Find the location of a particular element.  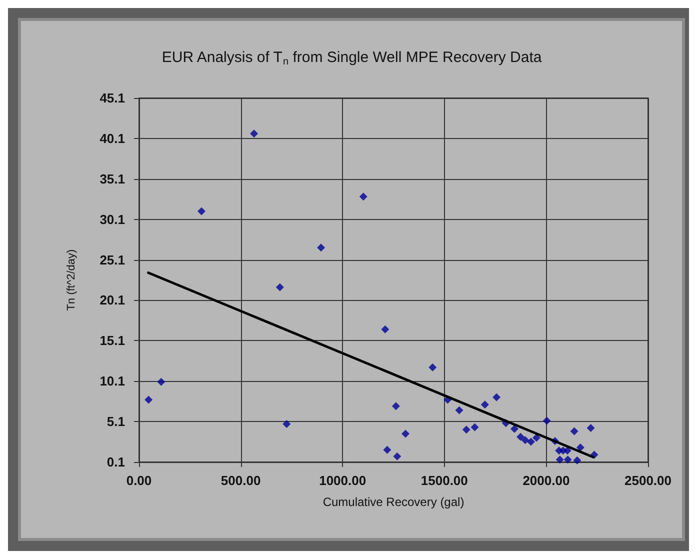

y-tick-label: 15.1 is located at coordinates (112, 340).